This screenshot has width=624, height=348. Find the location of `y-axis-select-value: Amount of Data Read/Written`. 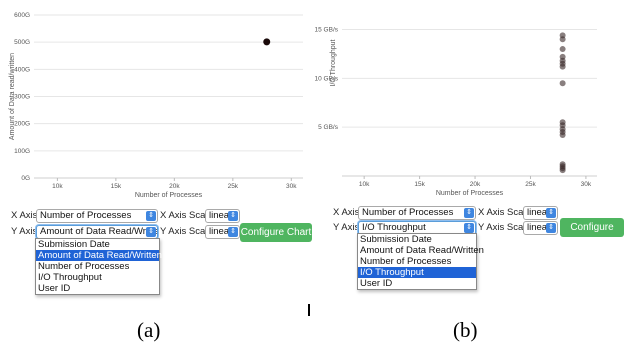

y-axis-select-value: Amount of Data Read/Written is located at coordinates (99, 231).